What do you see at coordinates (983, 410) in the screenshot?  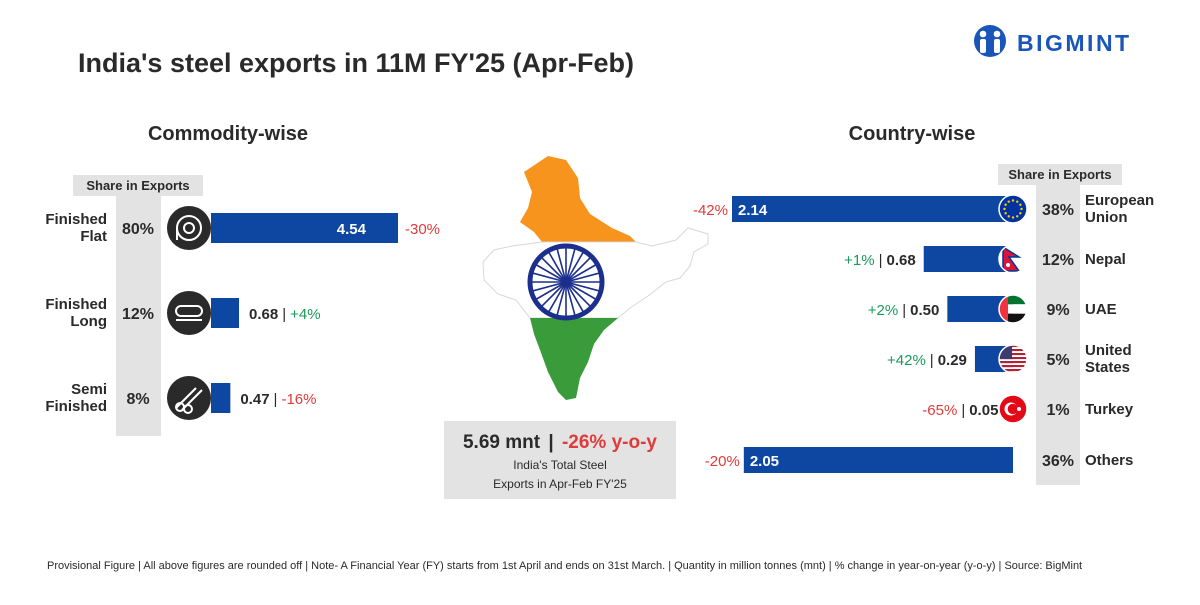 I see `country-value-label: 0.05` at bounding box center [983, 410].